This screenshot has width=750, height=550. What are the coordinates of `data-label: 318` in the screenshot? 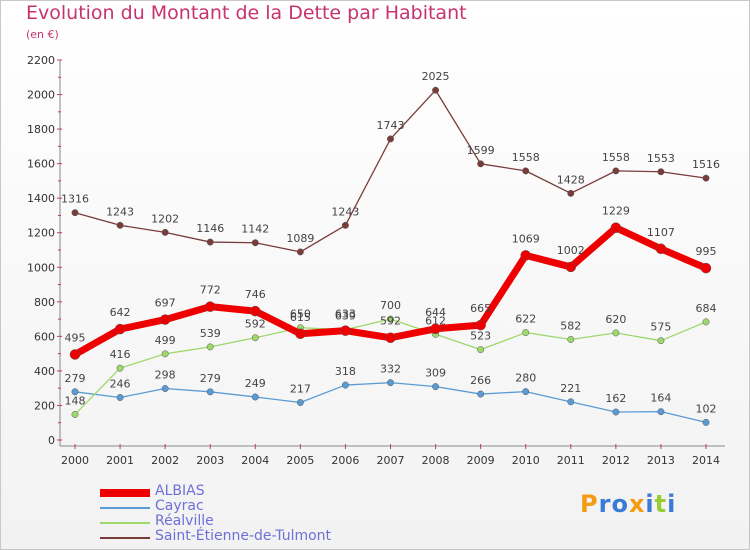 It's located at (345, 371).